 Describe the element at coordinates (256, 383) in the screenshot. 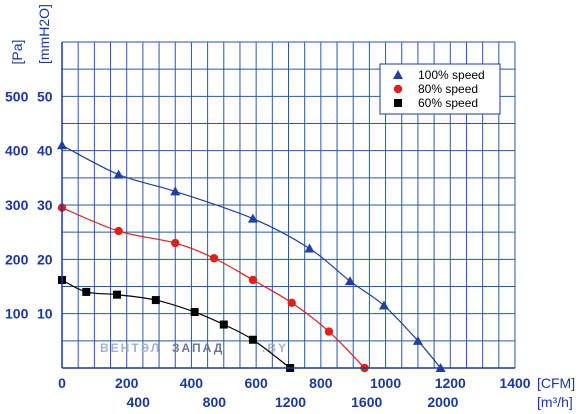

I see `x-tick-label-cfm: 600` at that location.